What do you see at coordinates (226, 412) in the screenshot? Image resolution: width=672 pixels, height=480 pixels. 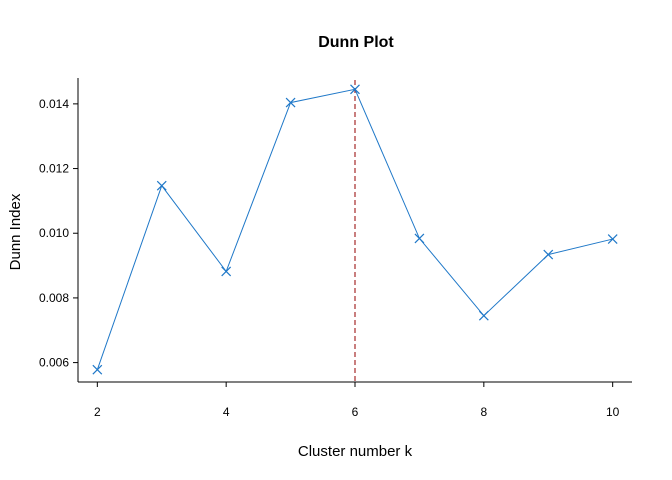 I see `x-tick-label: 4` at bounding box center [226, 412].